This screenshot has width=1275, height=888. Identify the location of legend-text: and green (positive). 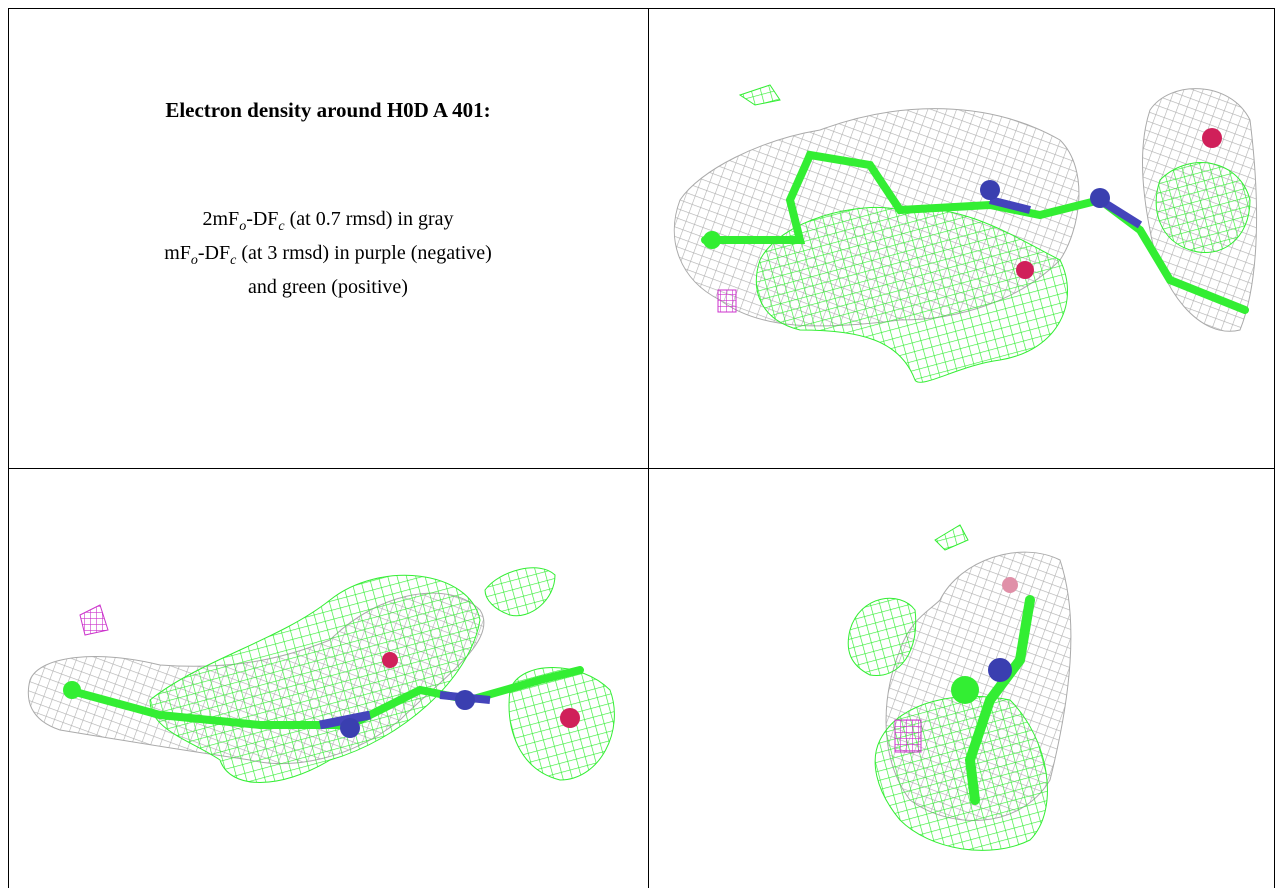
(328, 287).